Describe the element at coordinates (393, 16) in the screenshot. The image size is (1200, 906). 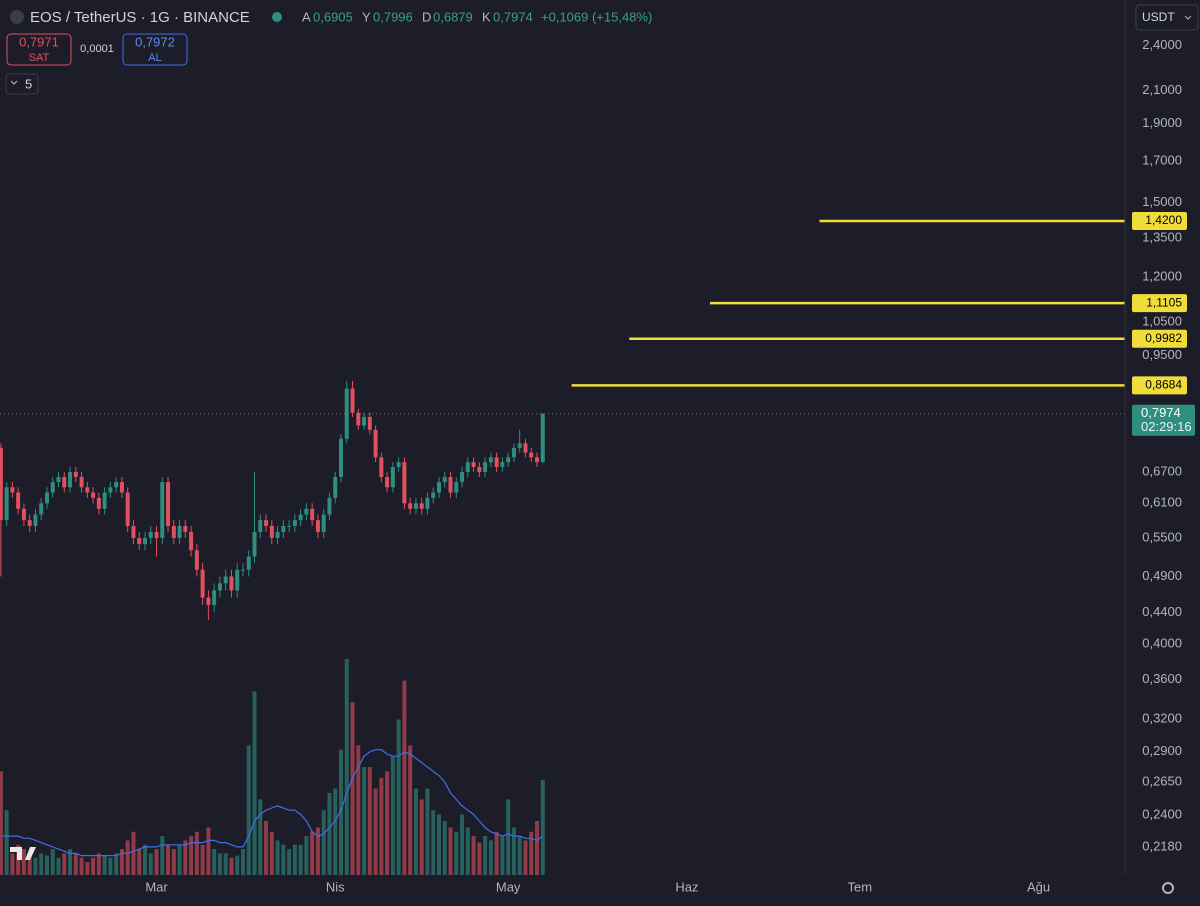
I see `legend-value: 0,7996` at that location.